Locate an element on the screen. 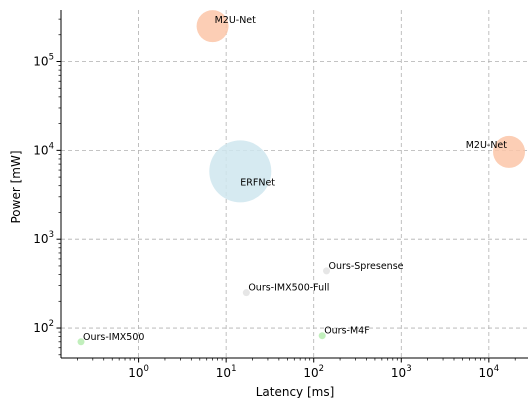  point-label: Ours-Spresense is located at coordinates (366, 266).